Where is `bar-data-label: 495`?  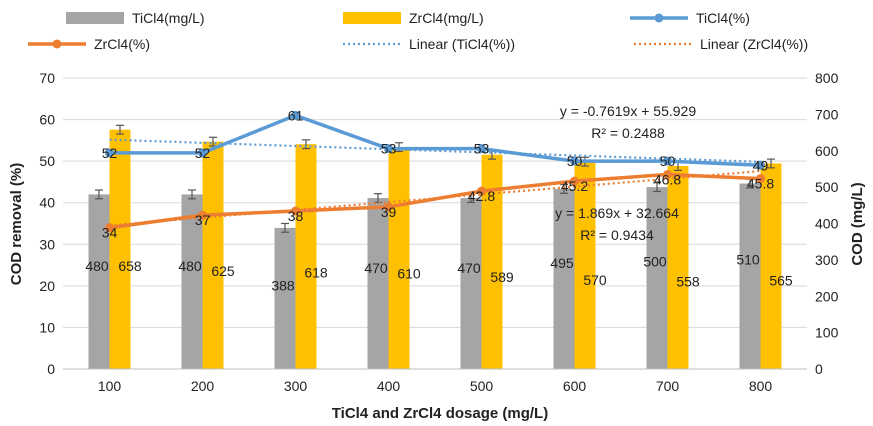 bar-data-label: 495 is located at coordinates (562, 263).